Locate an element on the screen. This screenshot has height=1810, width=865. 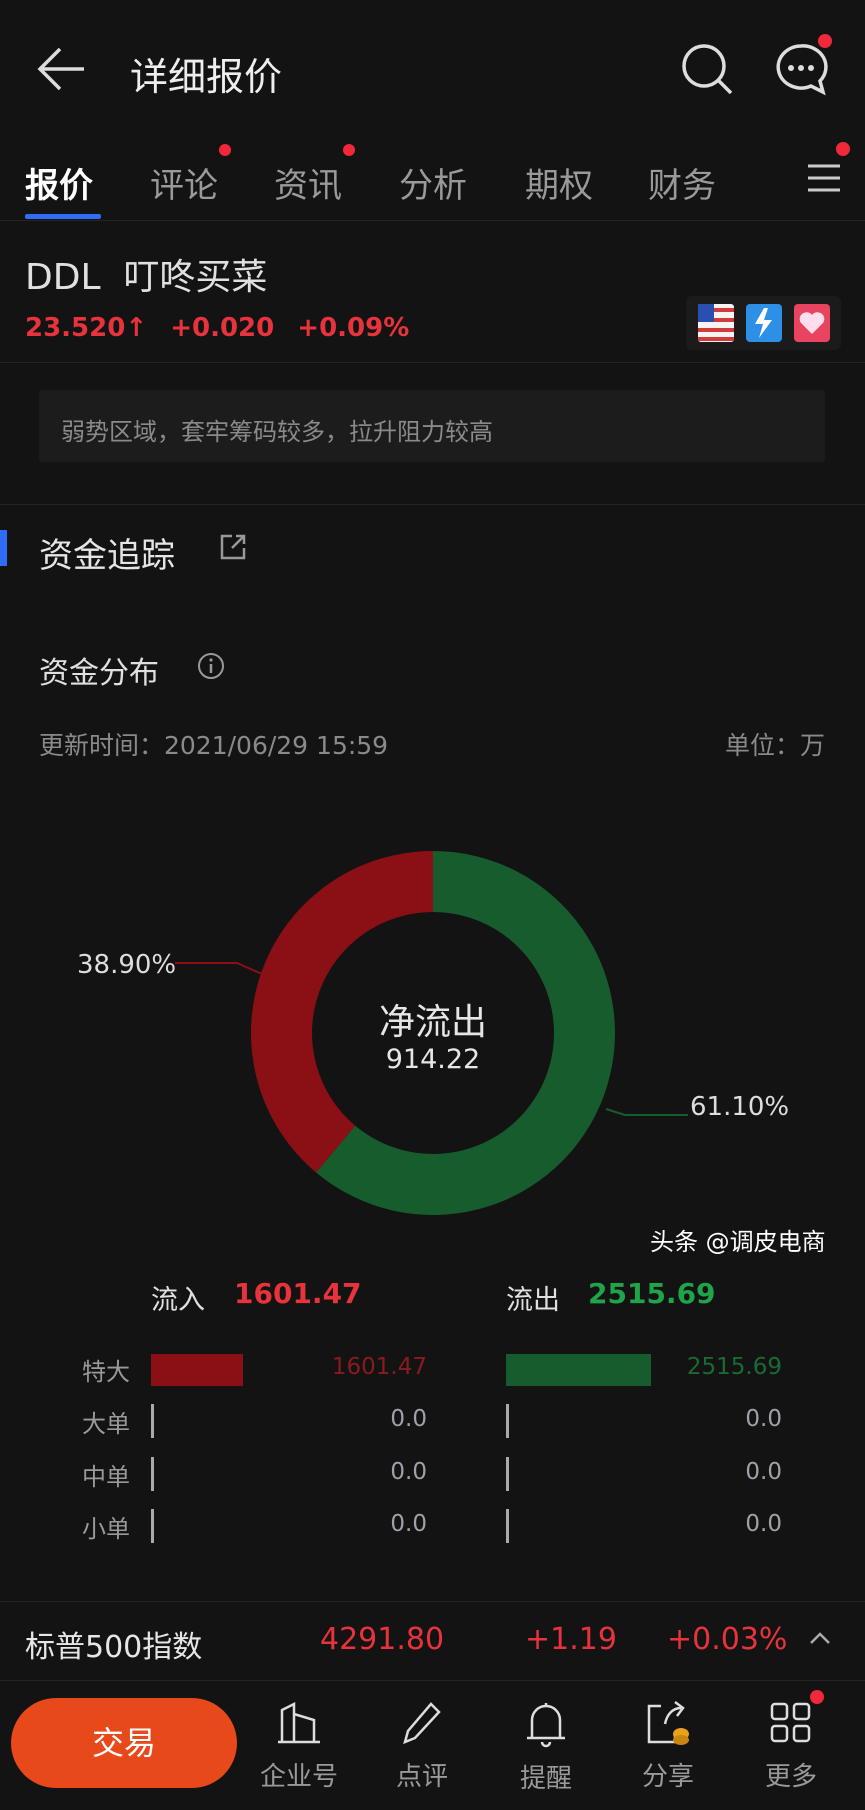
us-flag-icon is located at coordinates (716, 323).